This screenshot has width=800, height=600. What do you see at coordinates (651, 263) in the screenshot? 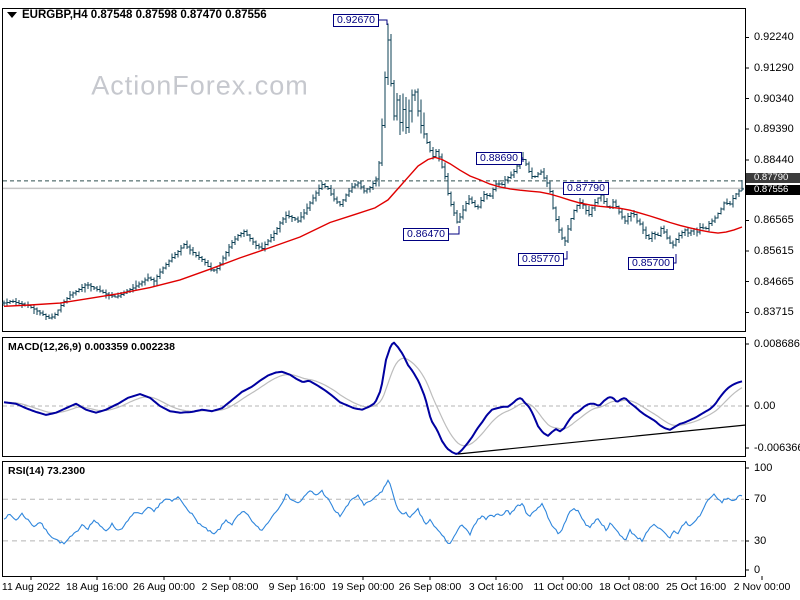
I see `price-flag: 0.85700` at bounding box center [651, 263].